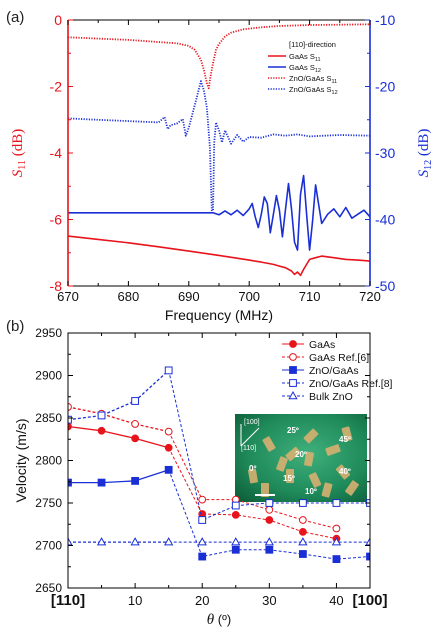 Image resolution: width=443 pixels, height=627 pixels. I want to click on y-tick-label: 2950, so click(48, 333).